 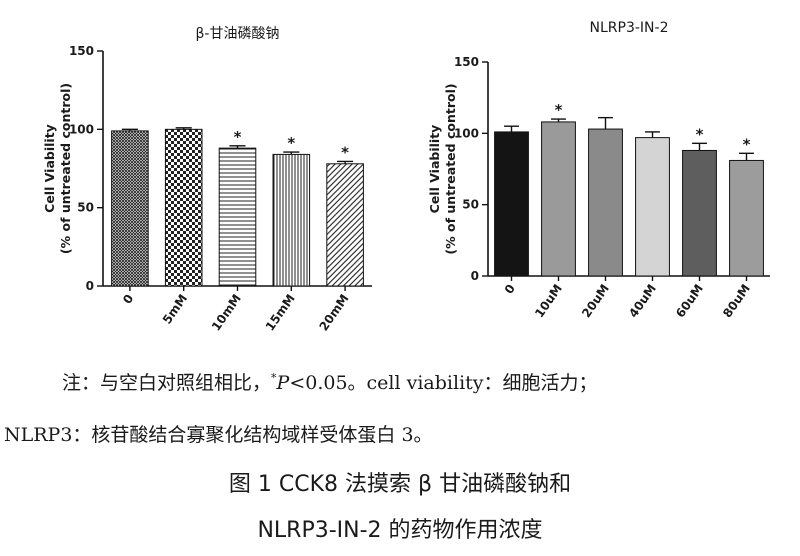 I want to click on figure-caption-line-1: 图 1 CCK8 法摸索 β 甘油磷酸钠和, so click(x=400, y=484).